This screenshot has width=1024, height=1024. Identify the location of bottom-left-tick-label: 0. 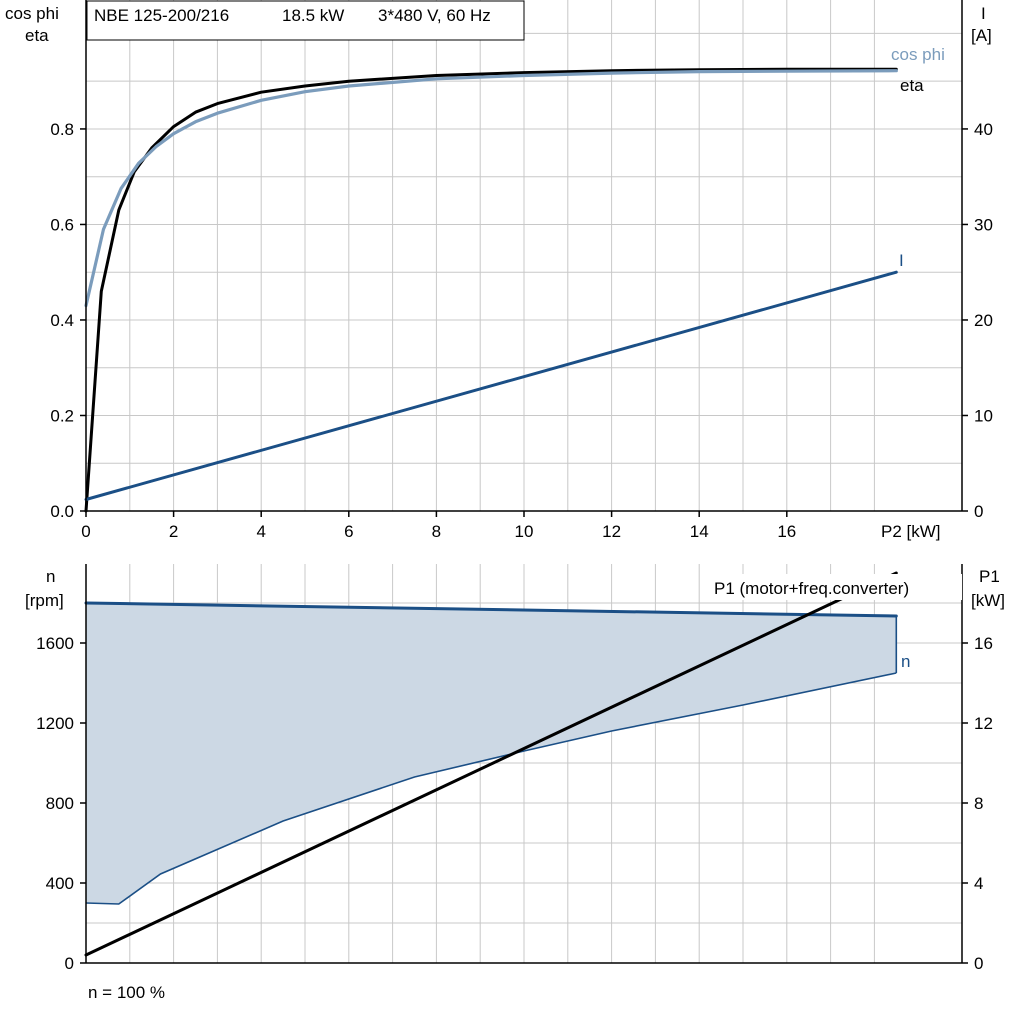
(69, 963).